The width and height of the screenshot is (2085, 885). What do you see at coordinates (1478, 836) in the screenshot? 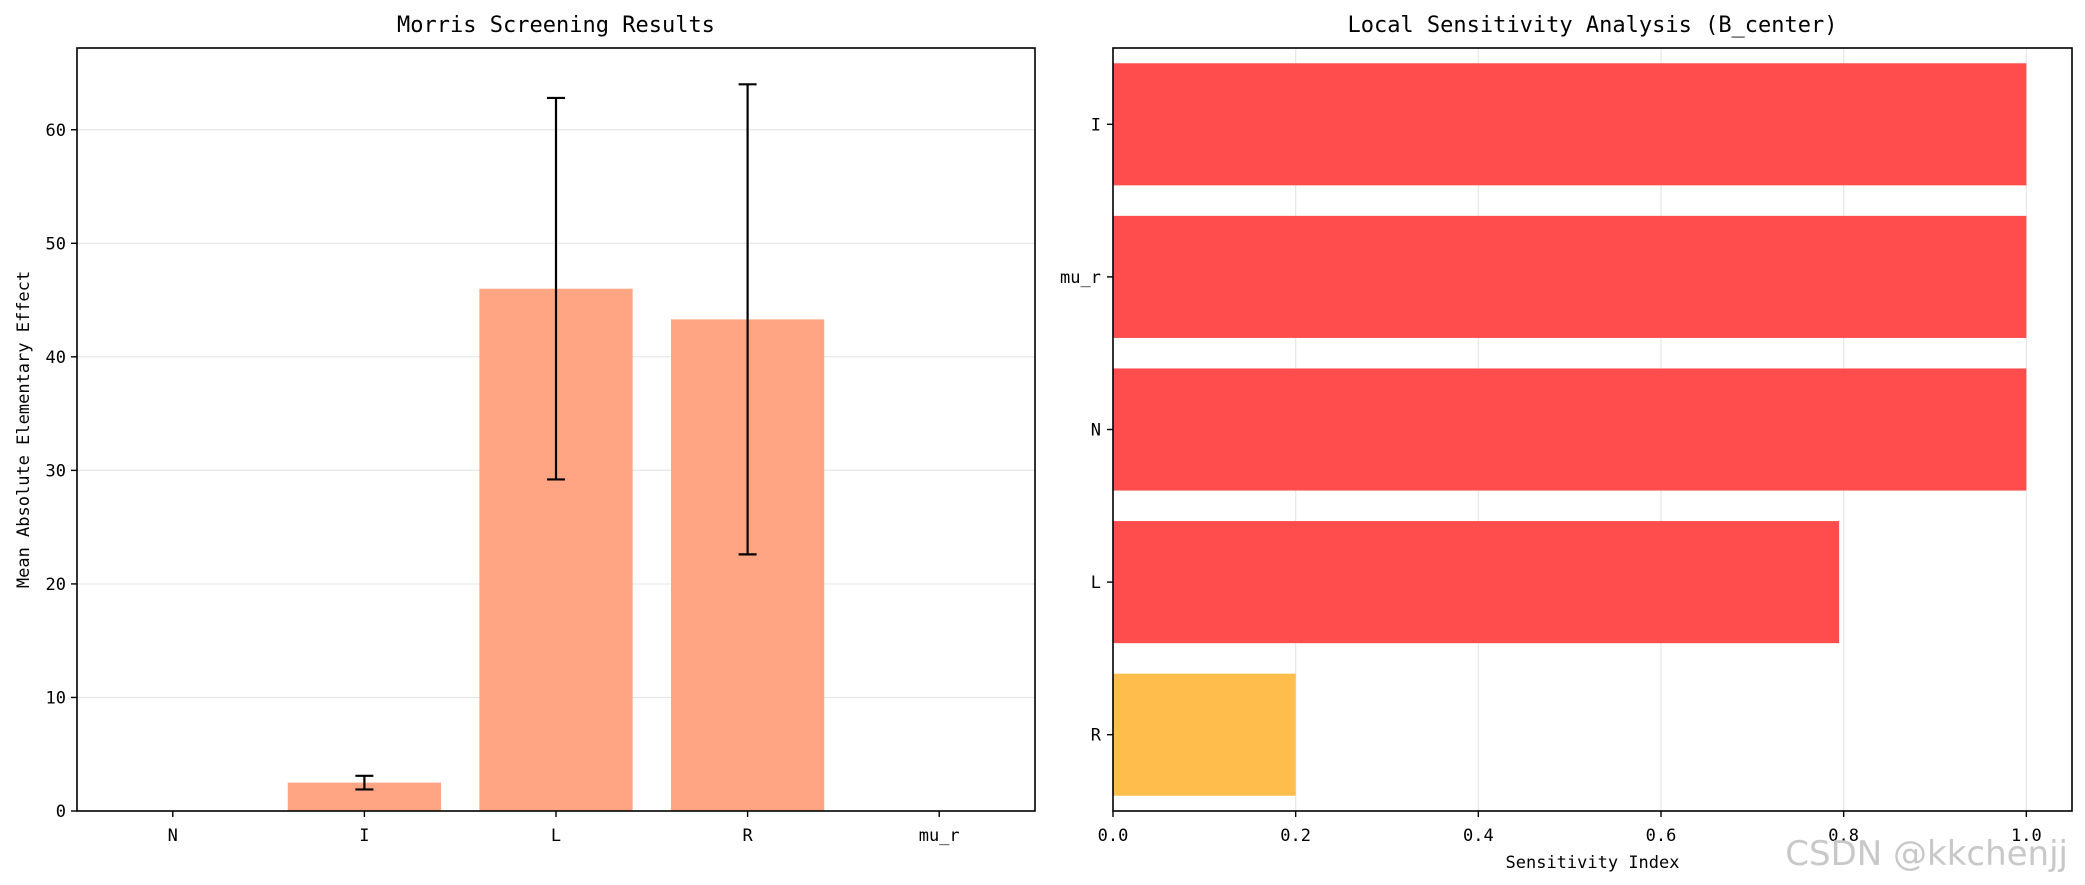
I see `x-tick-label: 0.4` at bounding box center [1478, 836].